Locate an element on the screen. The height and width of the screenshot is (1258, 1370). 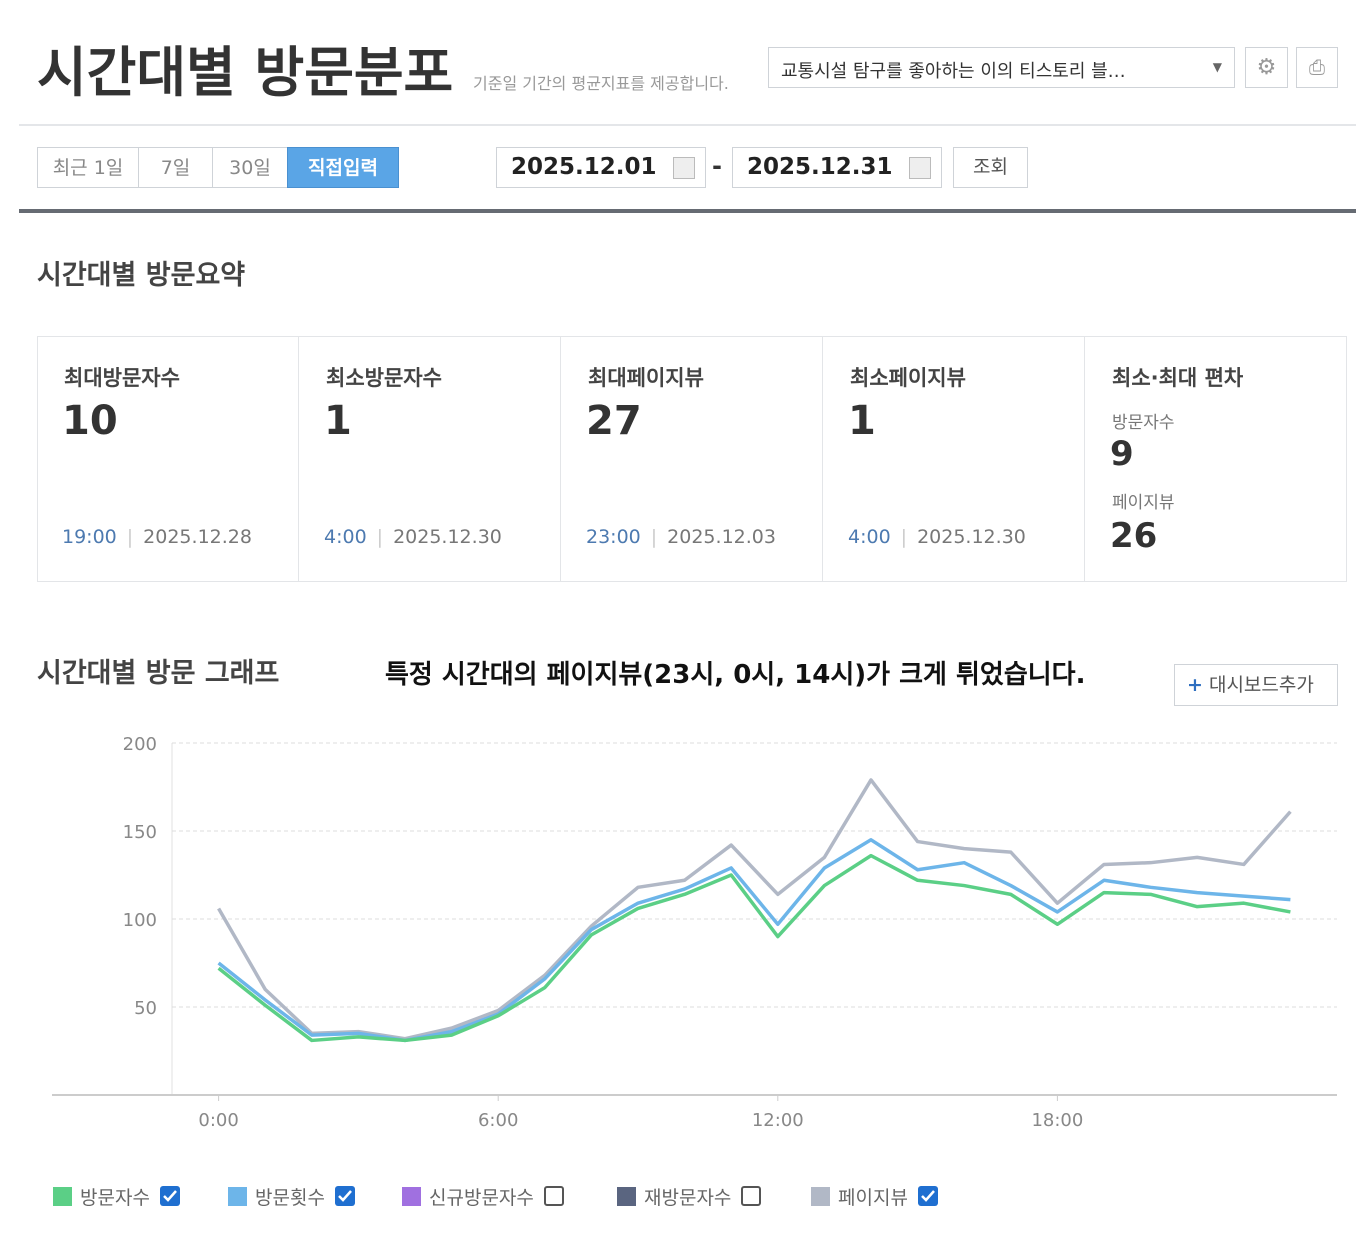
x-tick-label: 0:00 is located at coordinates (218, 1120).